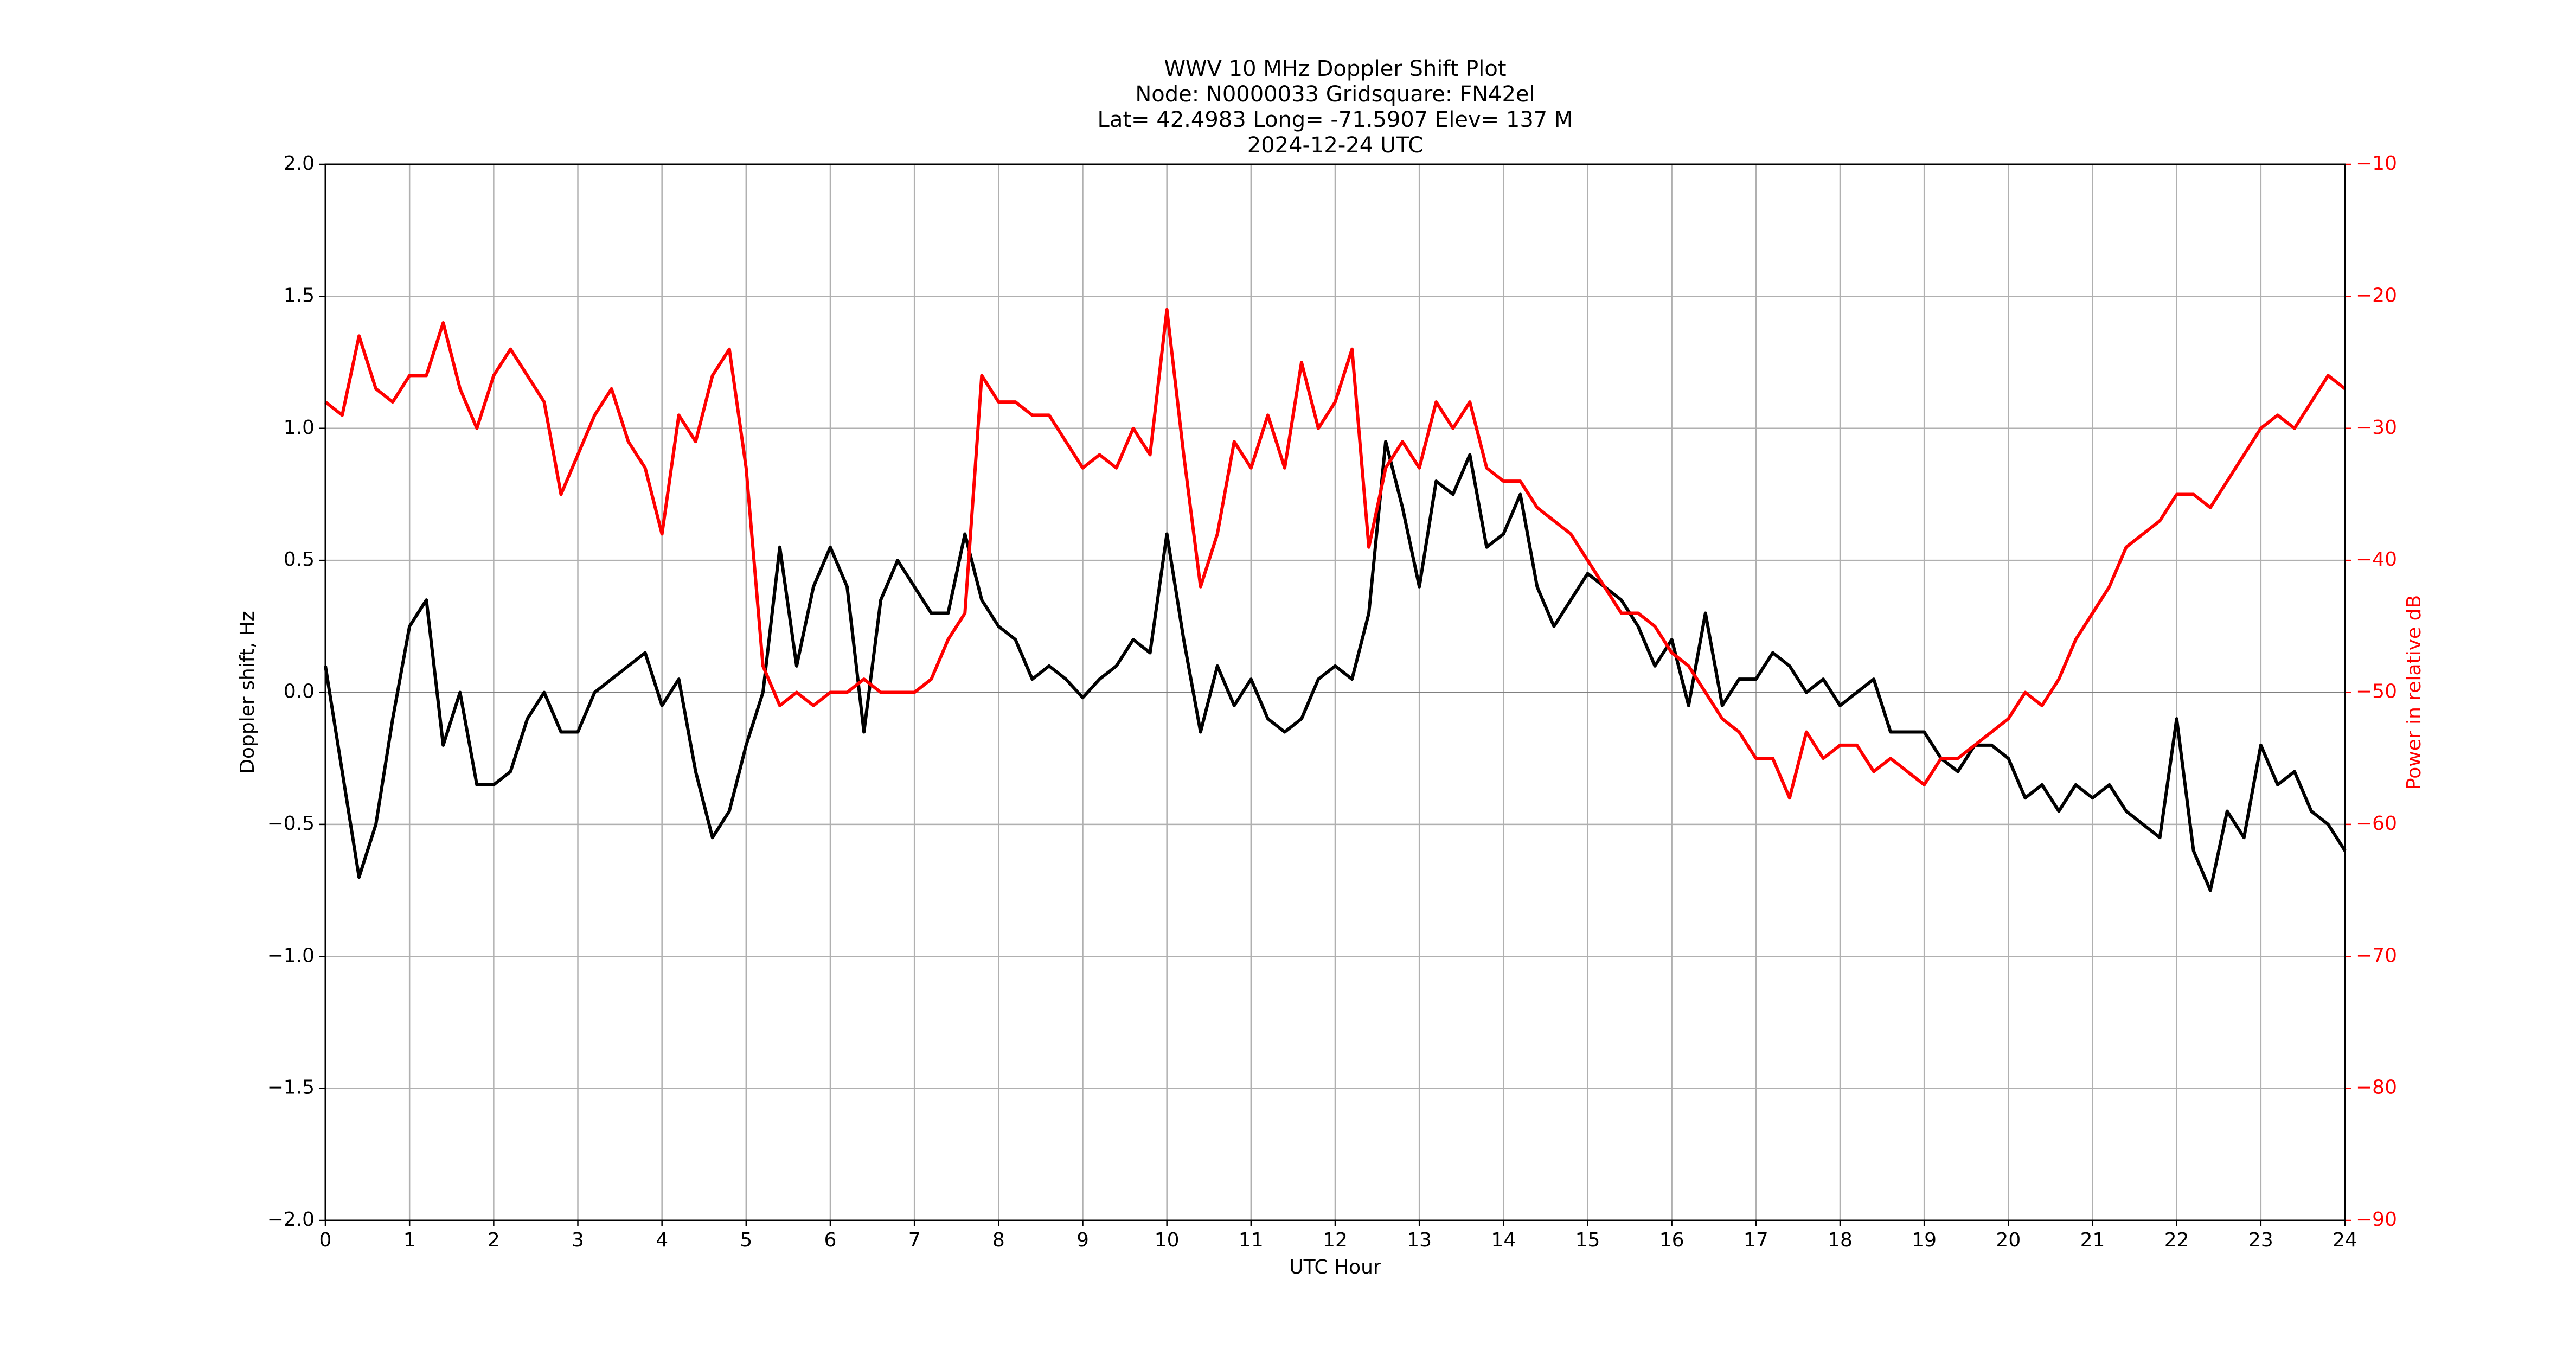  I want to click on x-tick-label: 17, so click(1756, 1240).